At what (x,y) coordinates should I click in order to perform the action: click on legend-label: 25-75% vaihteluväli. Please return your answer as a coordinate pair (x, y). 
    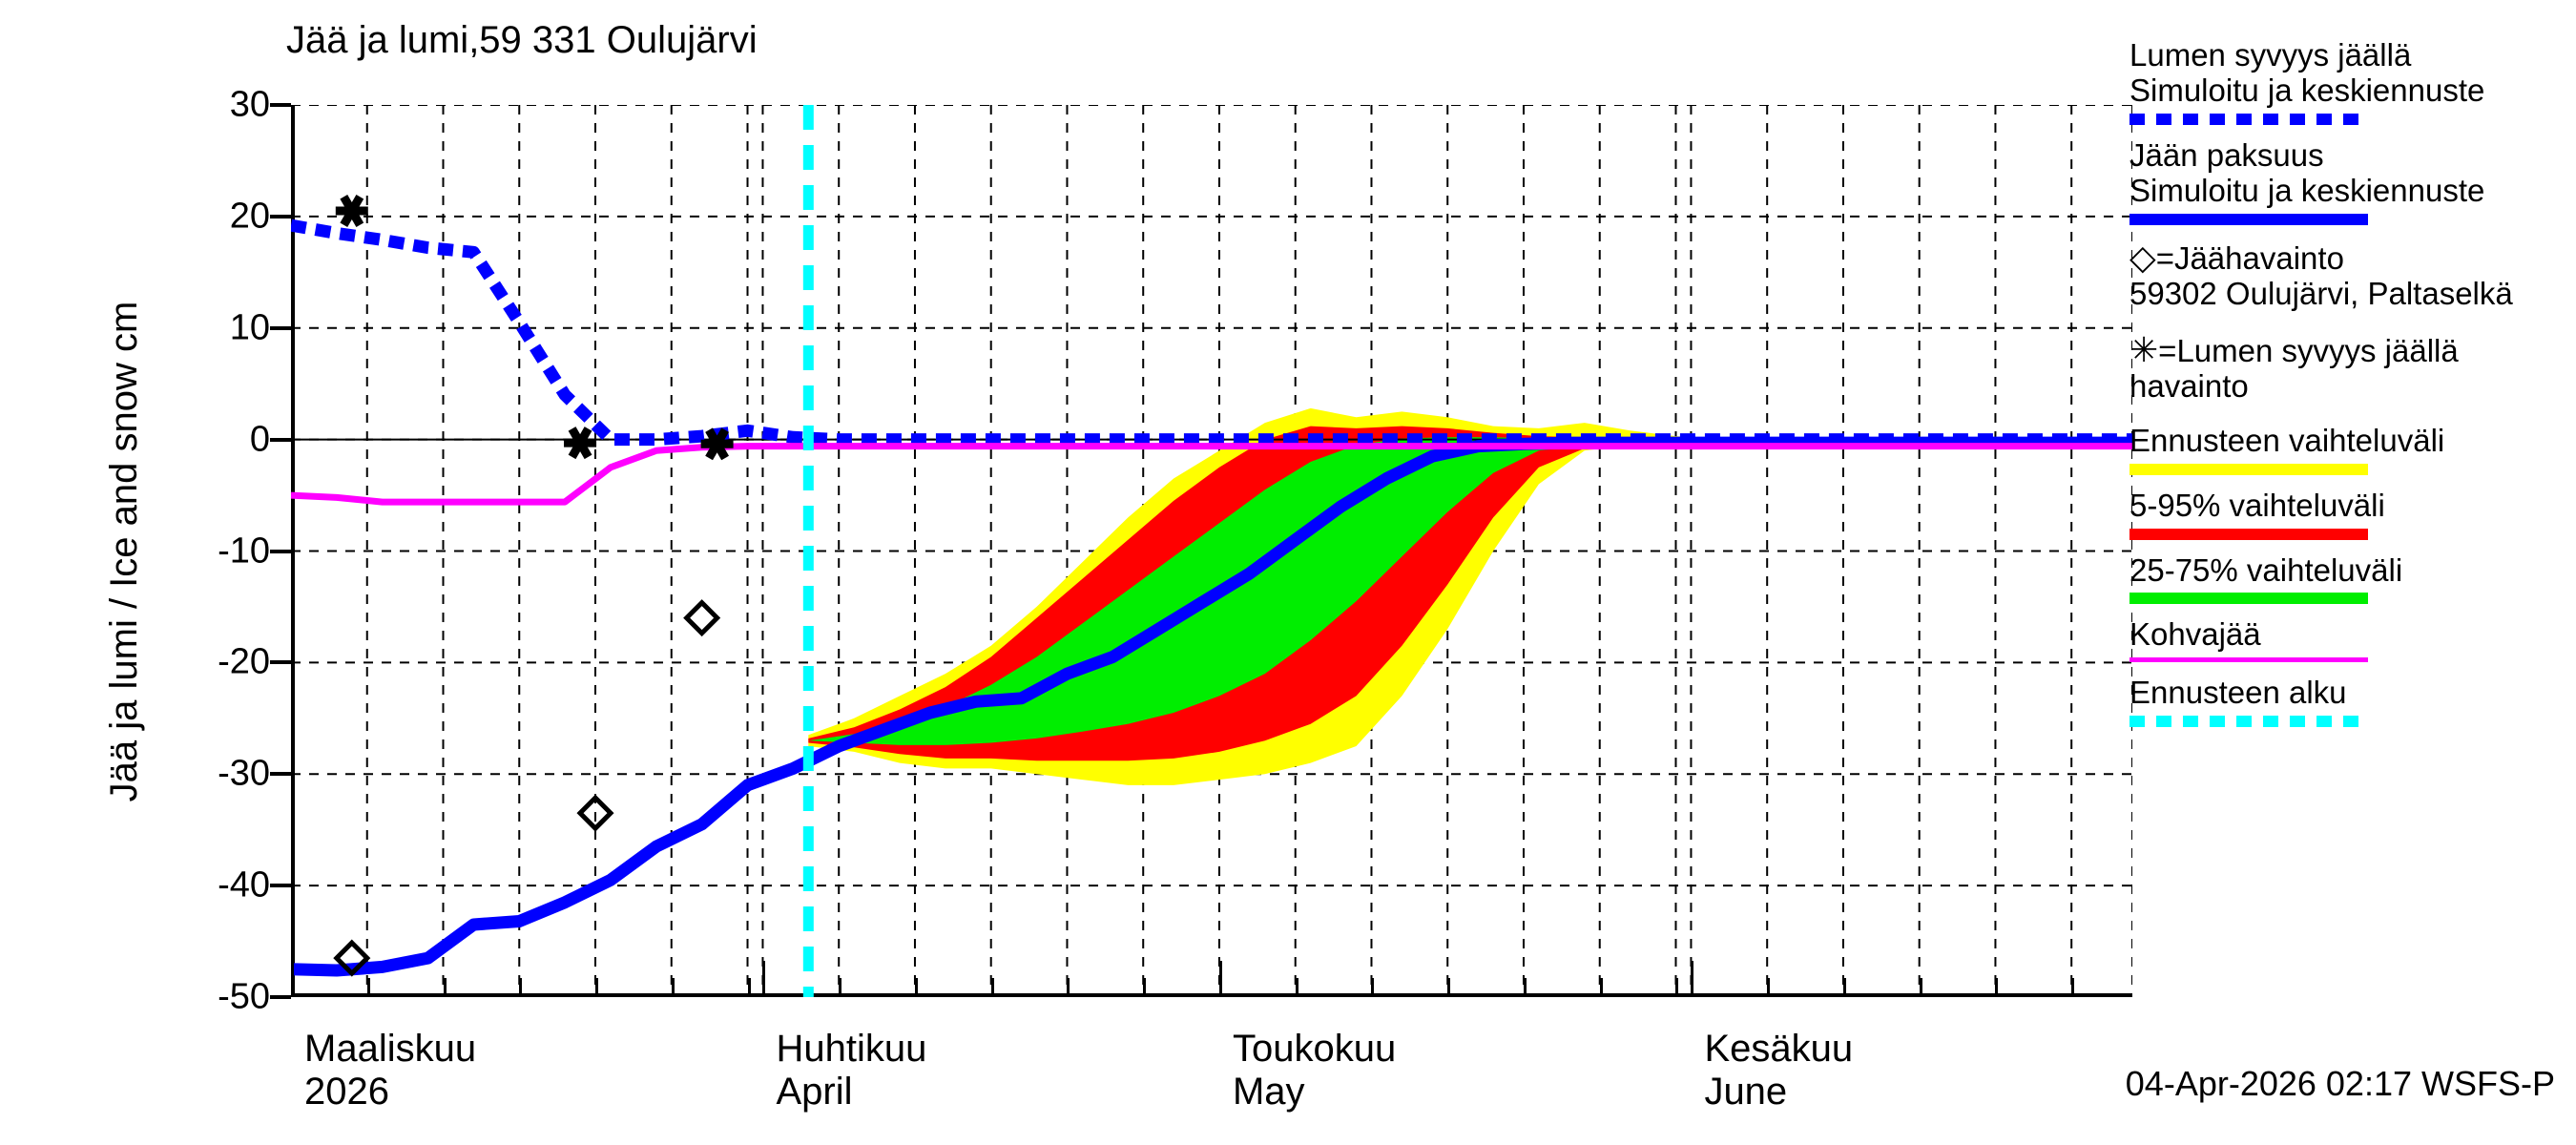
    Looking at the image, I should click on (2352, 570).